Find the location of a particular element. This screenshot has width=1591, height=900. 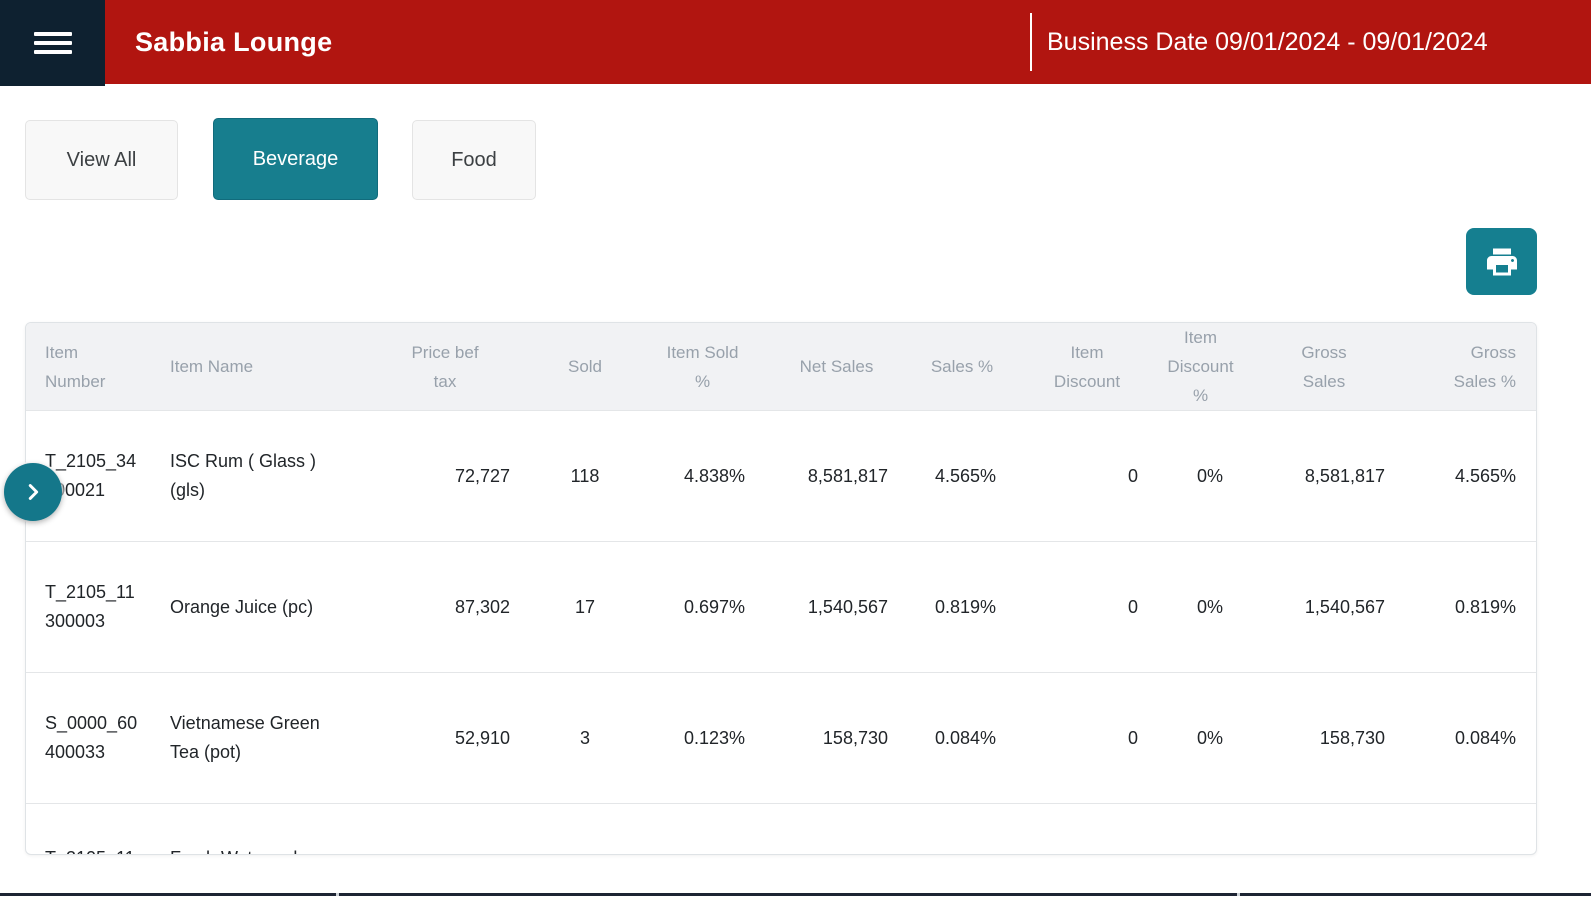

chevron-right-icon is located at coordinates (33, 492).